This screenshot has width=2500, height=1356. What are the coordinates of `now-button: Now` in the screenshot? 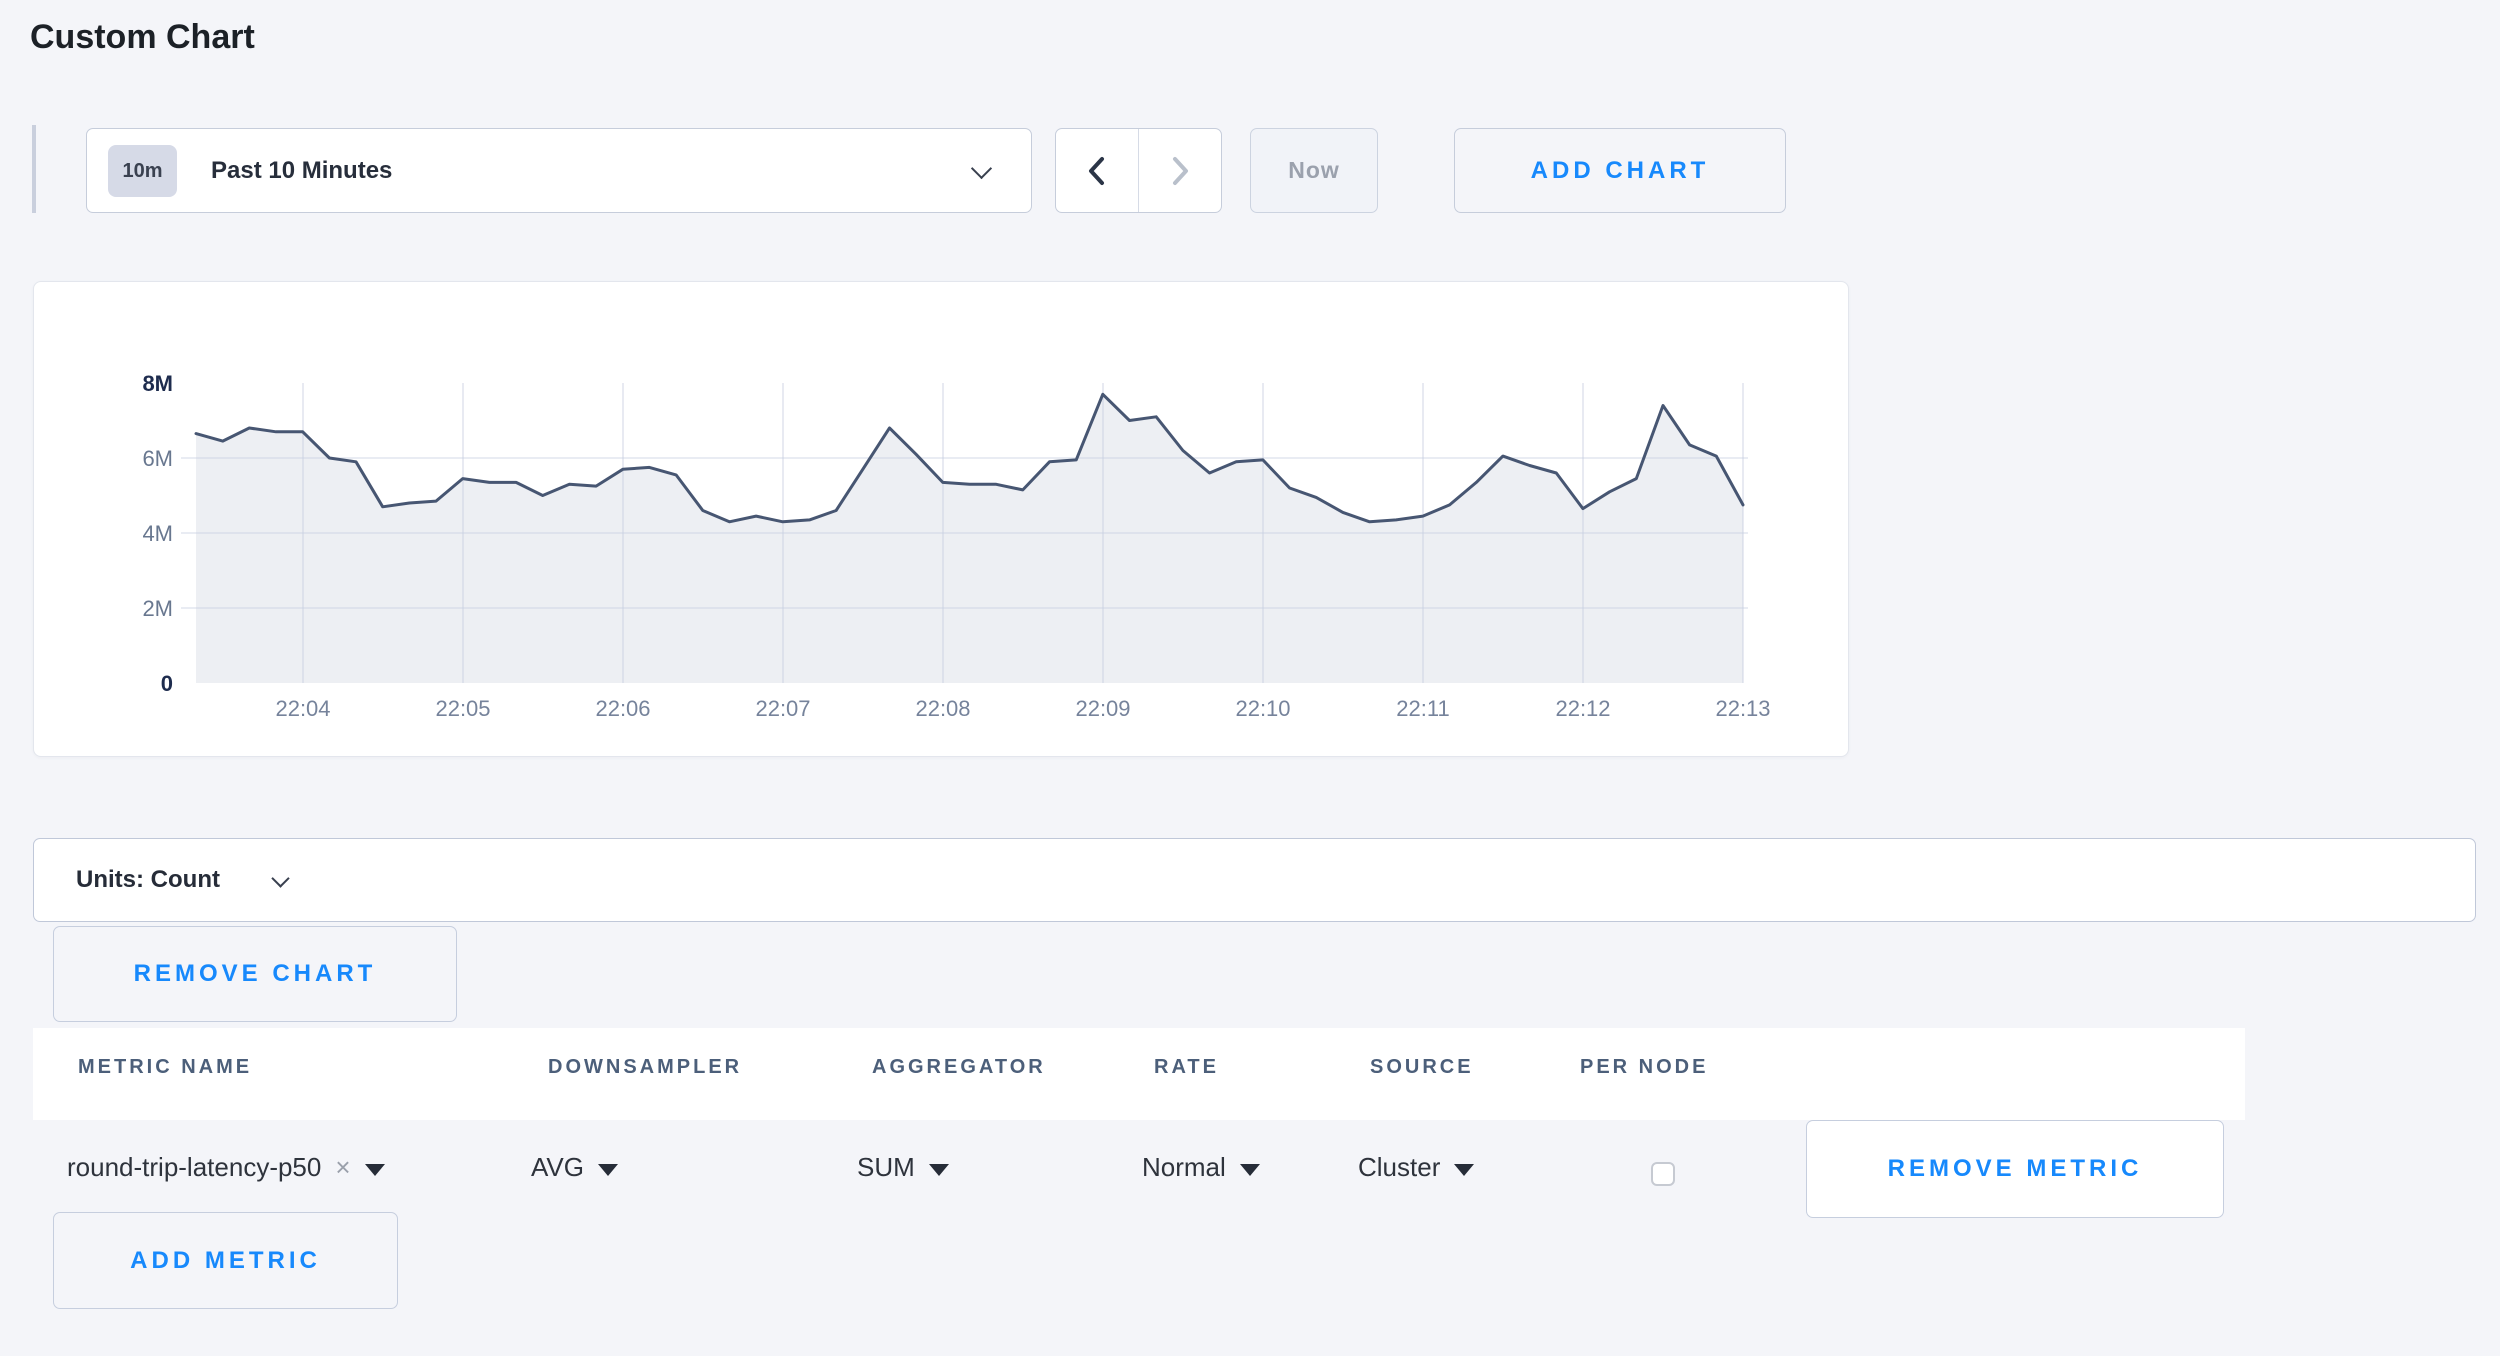 It's located at (1314, 170).